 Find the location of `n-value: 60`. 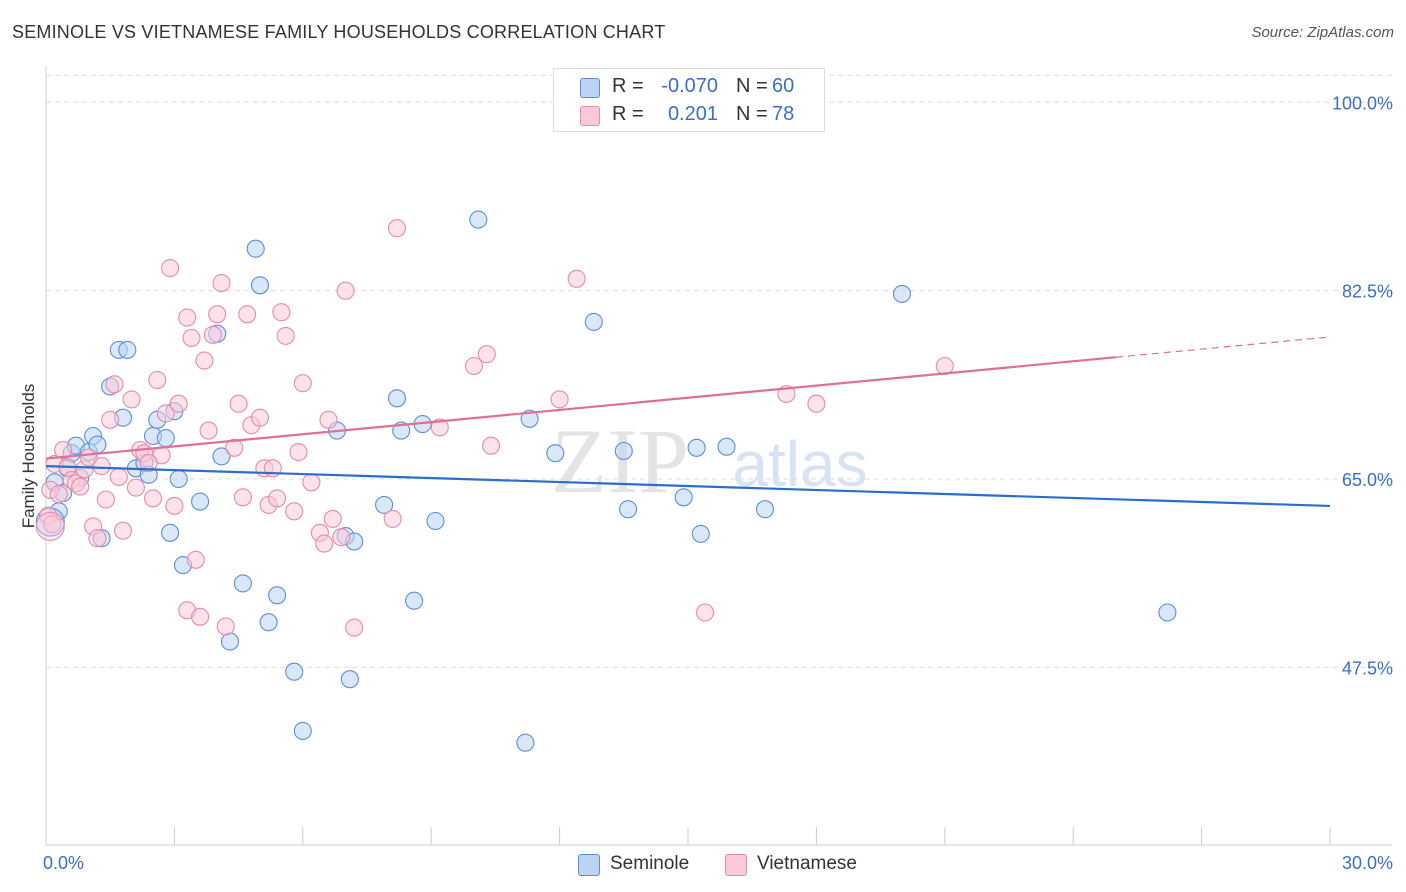

n-value: 60 is located at coordinates (783, 86).